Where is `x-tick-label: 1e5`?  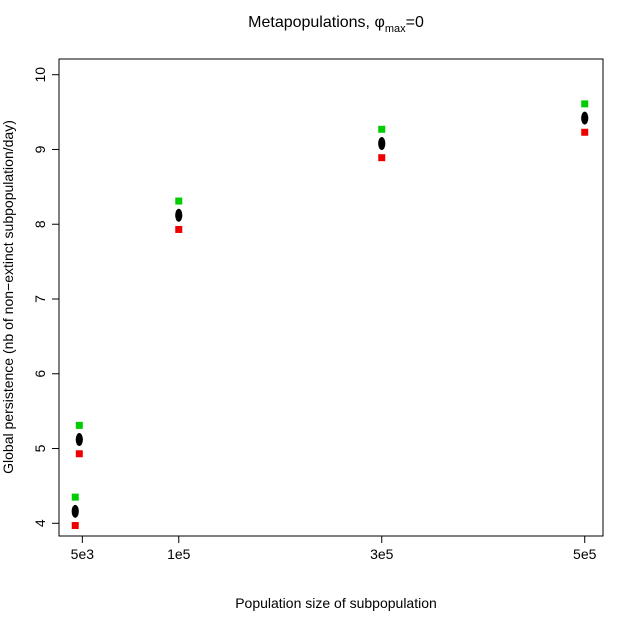 x-tick-label: 1e5 is located at coordinates (179, 554).